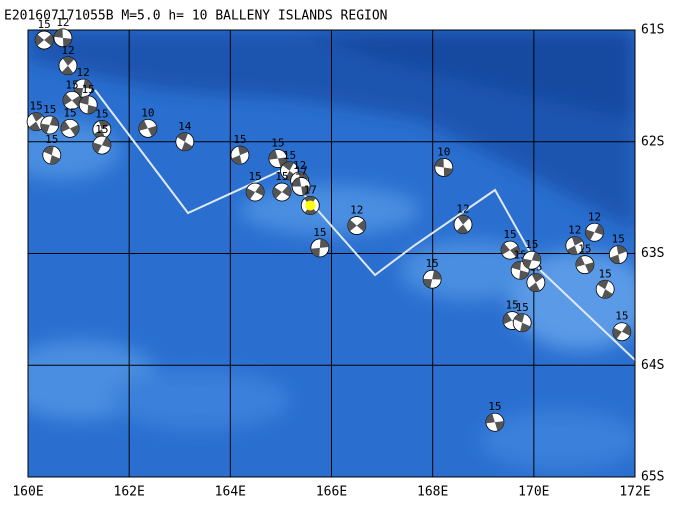 The width and height of the screenshot is (681, 509). I want to click on x-tick-label: 170E, so click(533, 492).